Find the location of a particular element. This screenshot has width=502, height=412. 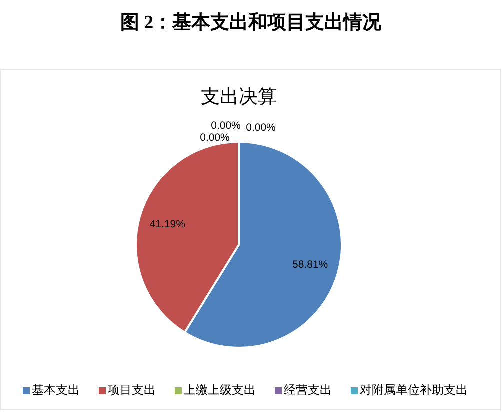

title: 图 2：基本支出和项目支出情况 is located at coordinates (251, 23).